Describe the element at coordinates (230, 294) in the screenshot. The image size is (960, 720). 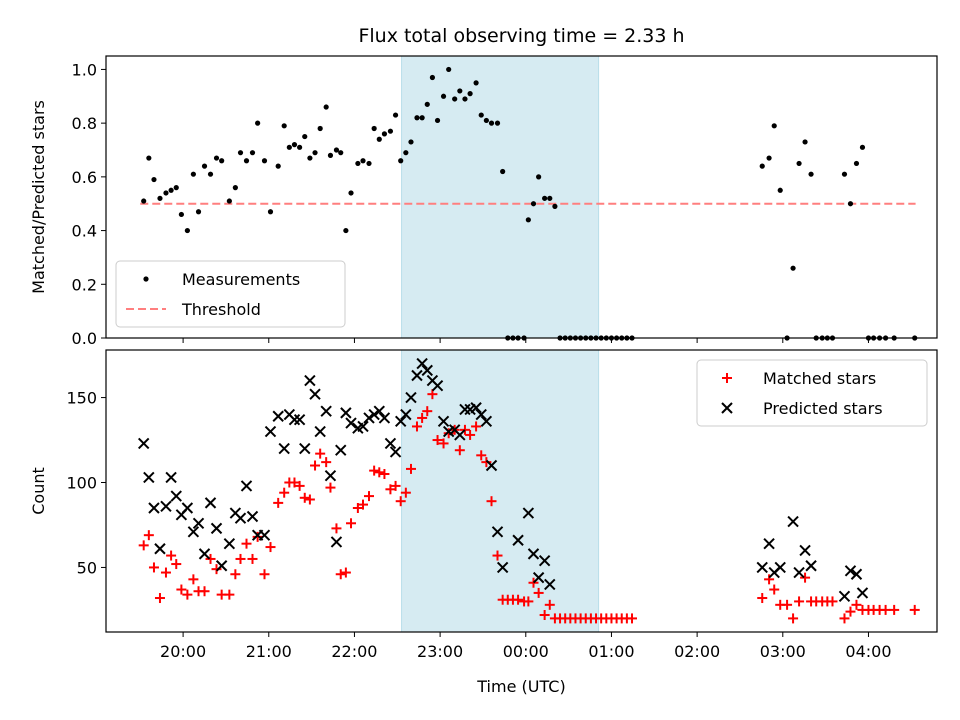
I see `top-legend: Measurements Threshold` at that location.